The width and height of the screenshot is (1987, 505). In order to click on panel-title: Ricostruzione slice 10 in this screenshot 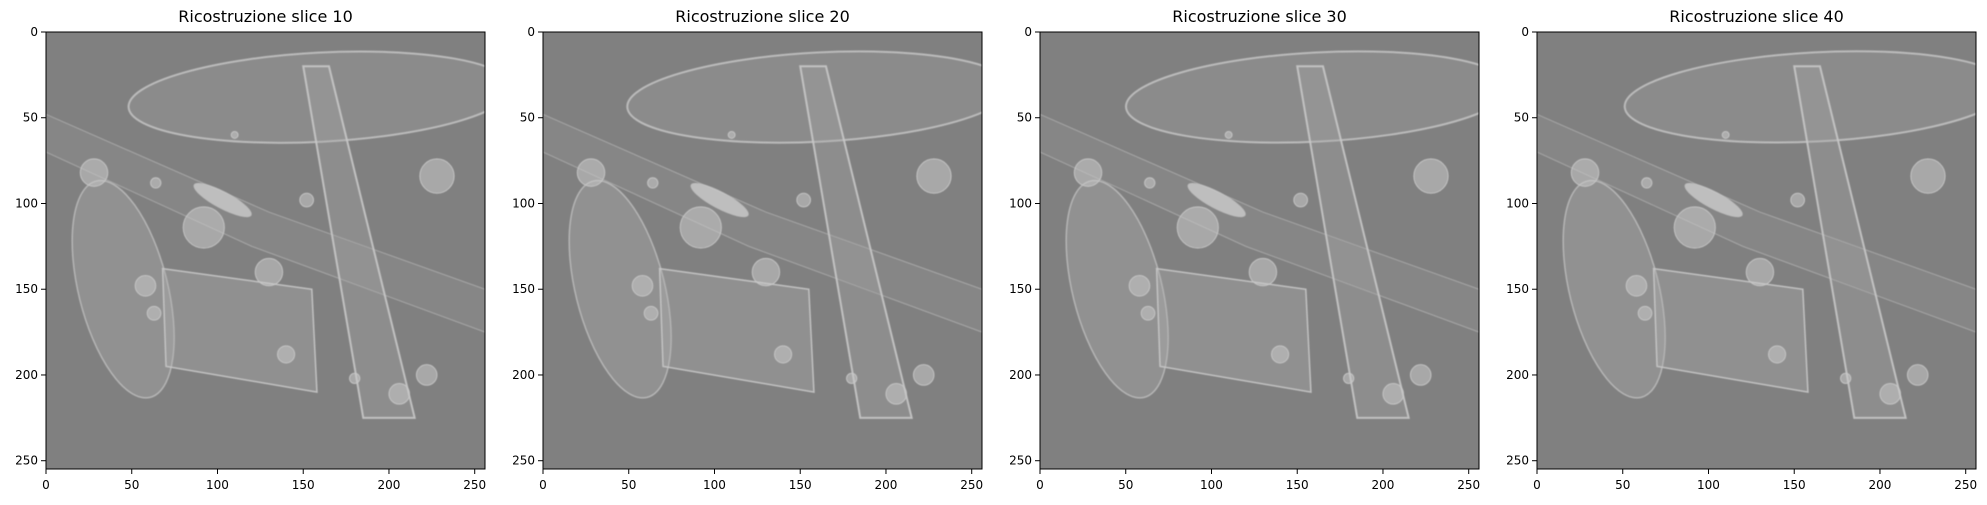, I will do `click(265, 16)`.